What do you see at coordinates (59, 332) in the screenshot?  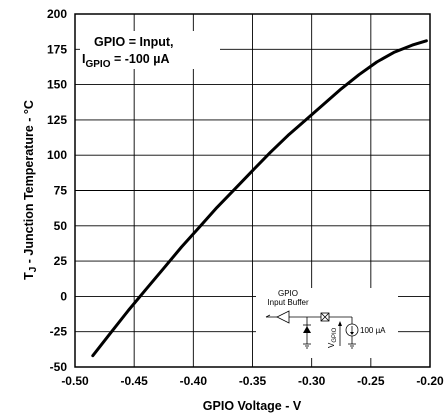 I see `y-tick-label: -25` at bounding box center [59, 332].